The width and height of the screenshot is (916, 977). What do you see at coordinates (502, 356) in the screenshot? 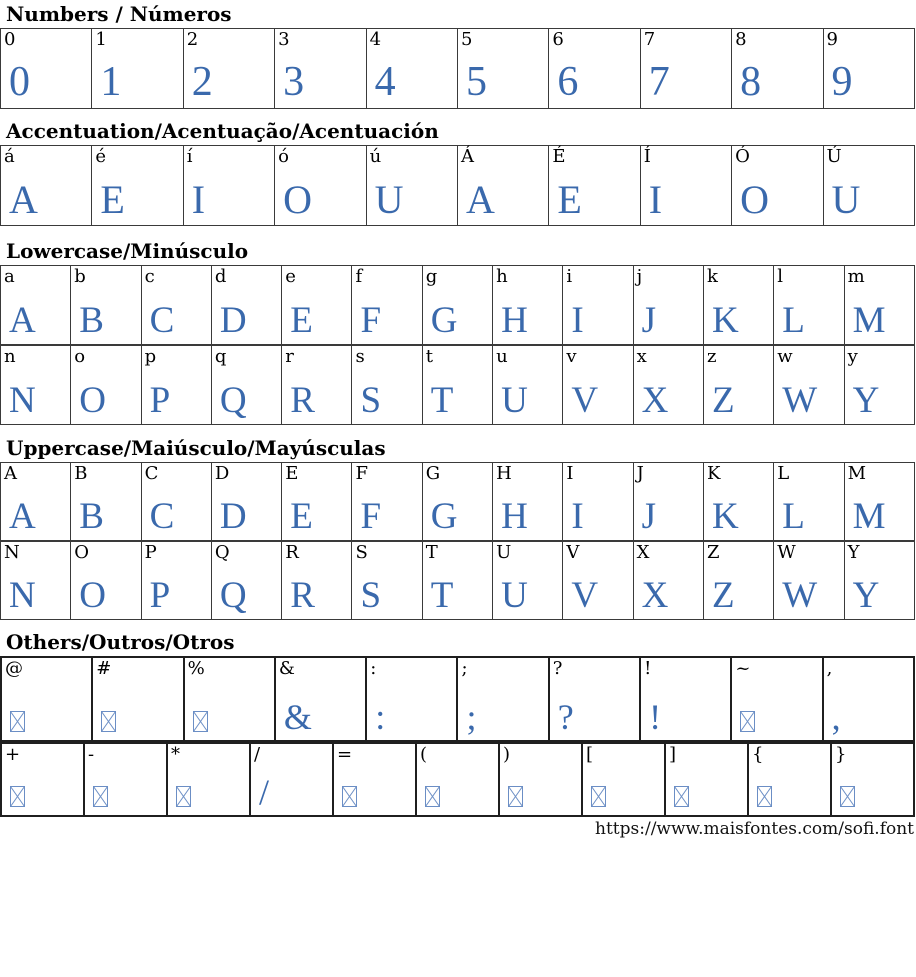
I see `cell-char-label: u` at bounding box center [502, 356].